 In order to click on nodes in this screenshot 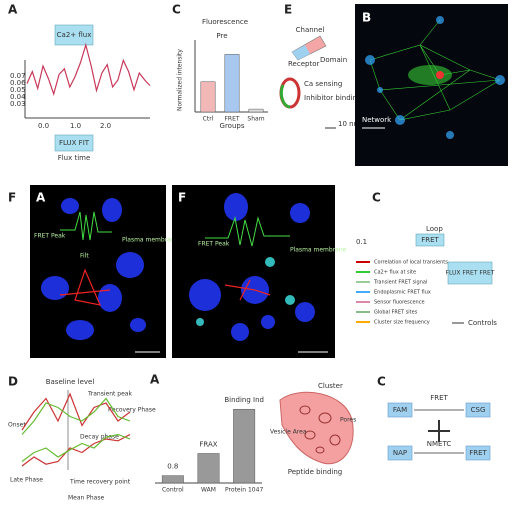, I will do `click(435, 77)`.